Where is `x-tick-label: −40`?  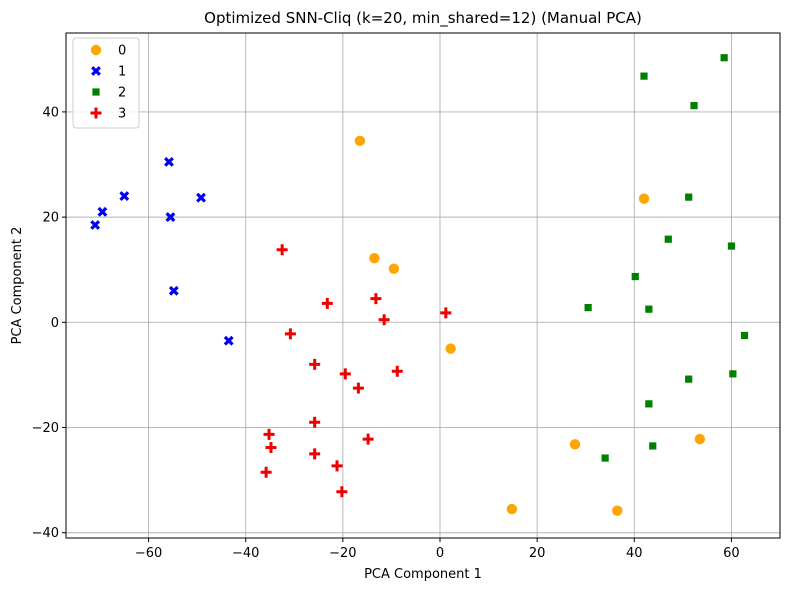 x-tick-label: −40 is located at coordinates (245, 553).